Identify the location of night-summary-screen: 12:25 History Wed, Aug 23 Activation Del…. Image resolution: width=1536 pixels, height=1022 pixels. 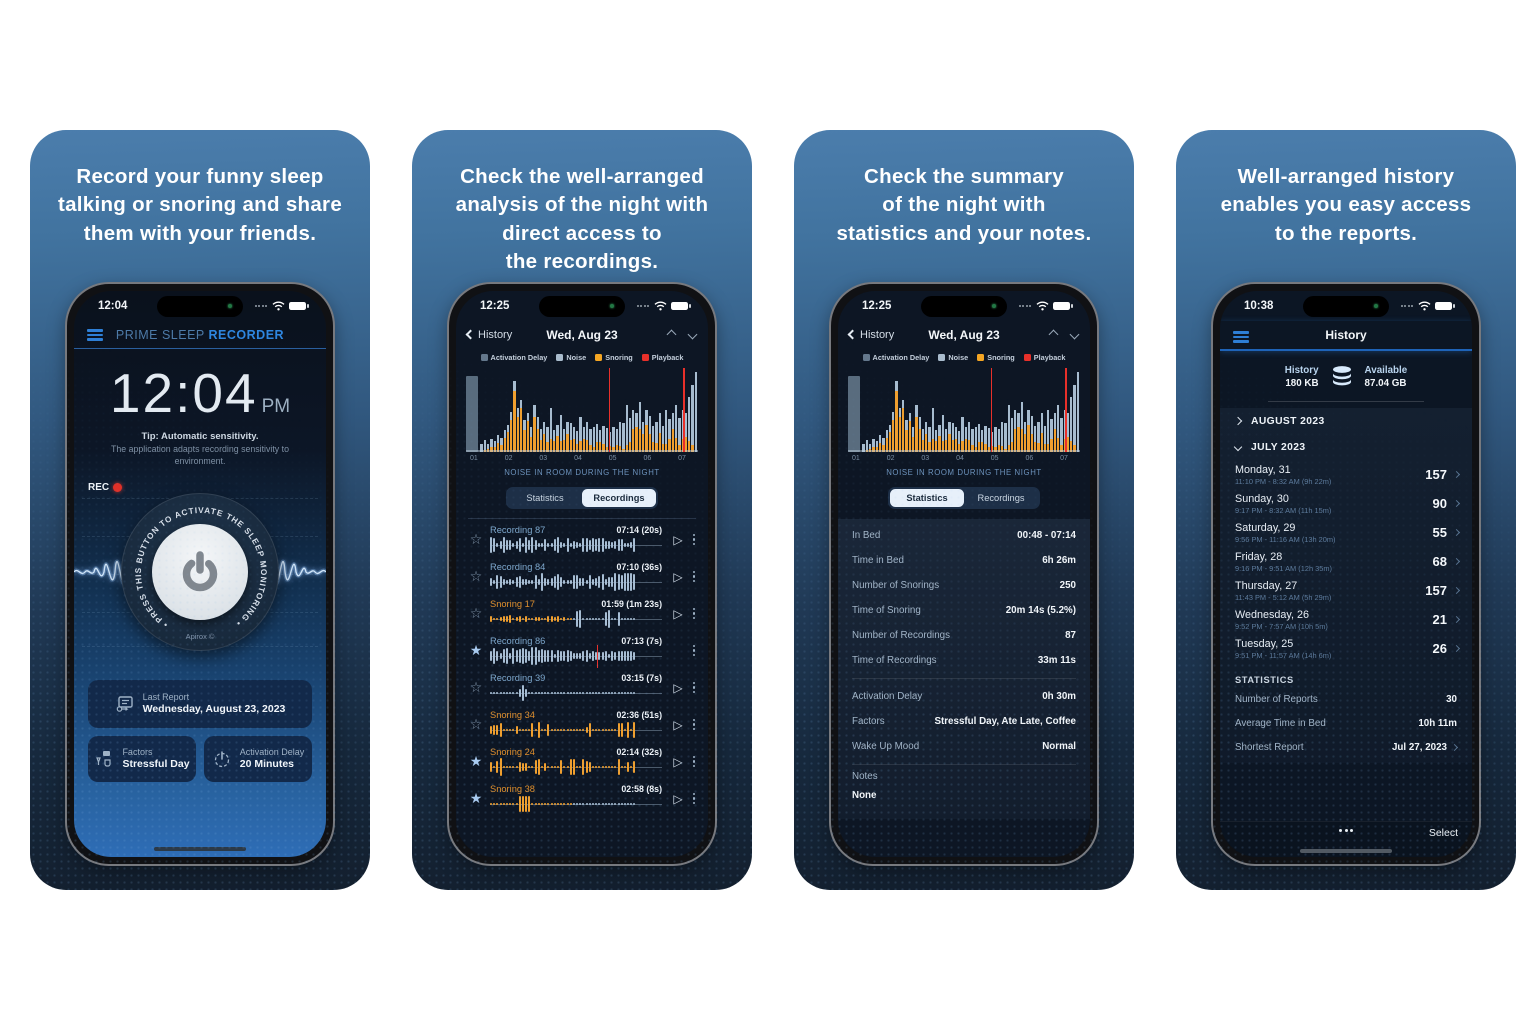
(964, 574).